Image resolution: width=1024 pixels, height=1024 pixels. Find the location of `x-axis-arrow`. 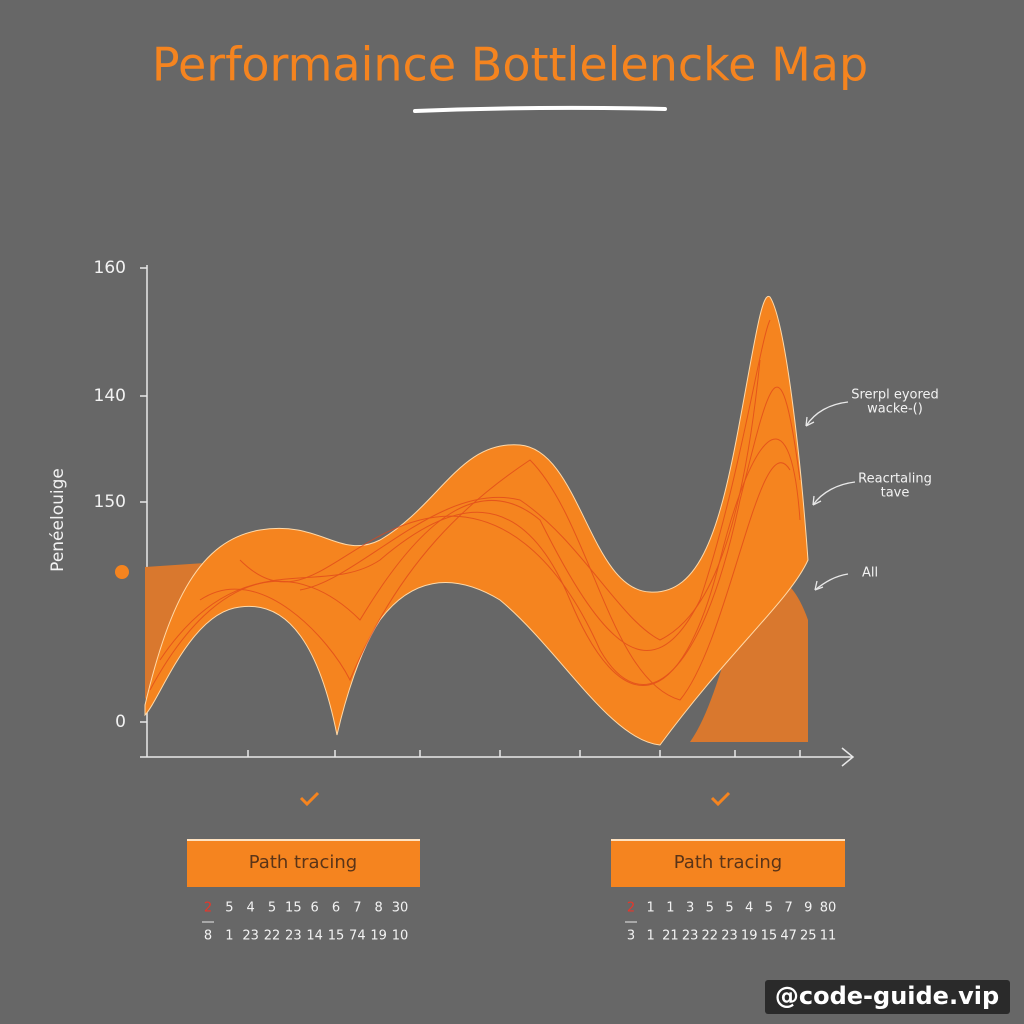

x-axis-arrow is located at coordinates (848, 757).